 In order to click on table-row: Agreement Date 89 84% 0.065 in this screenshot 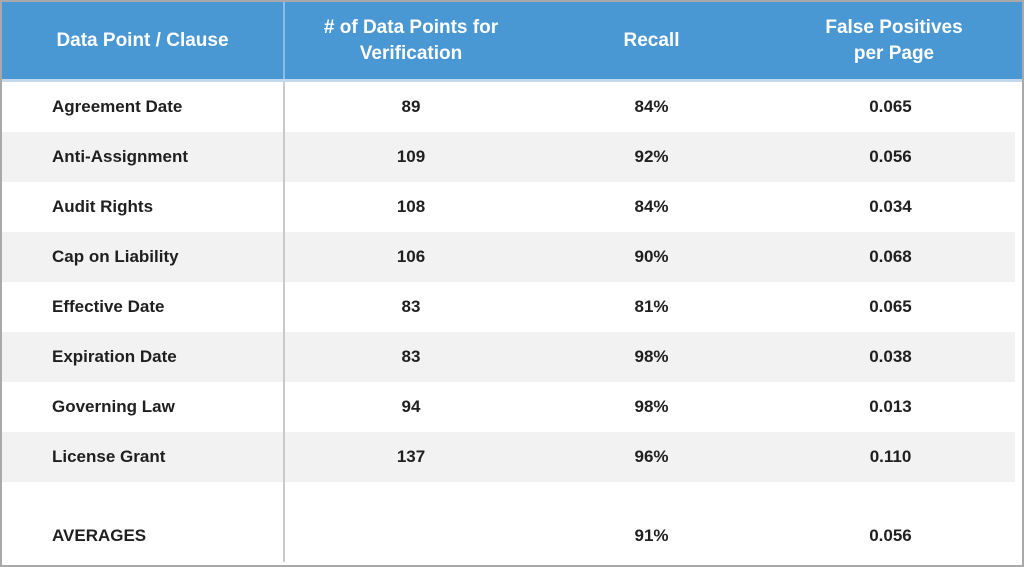, I will do `click(508, 107)`.